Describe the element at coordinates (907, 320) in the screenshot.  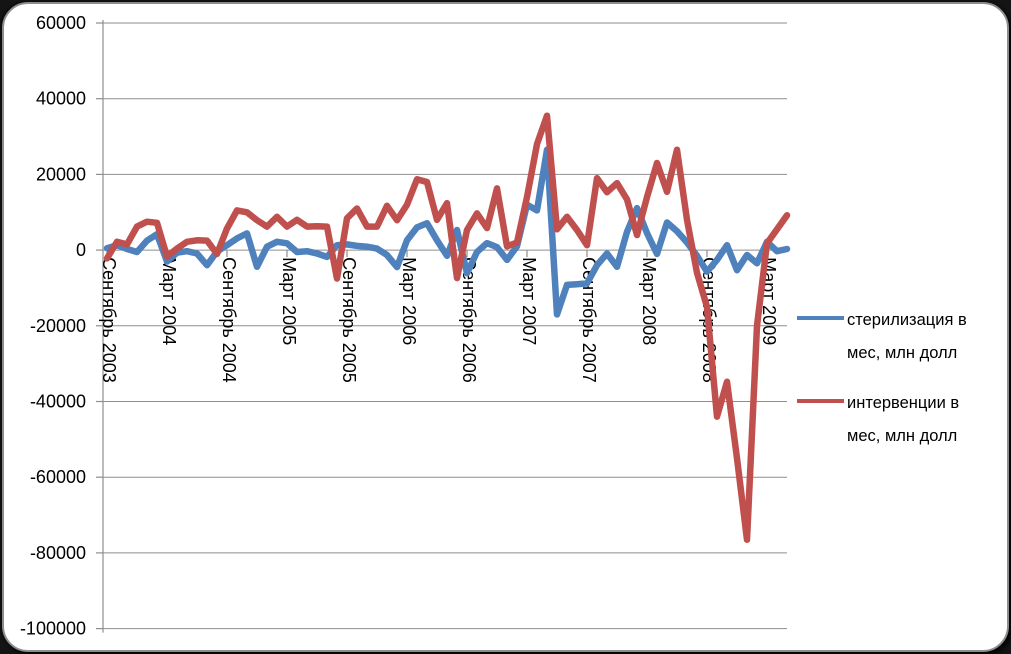
I see `legend-label-line: стерилизация в` at that location.